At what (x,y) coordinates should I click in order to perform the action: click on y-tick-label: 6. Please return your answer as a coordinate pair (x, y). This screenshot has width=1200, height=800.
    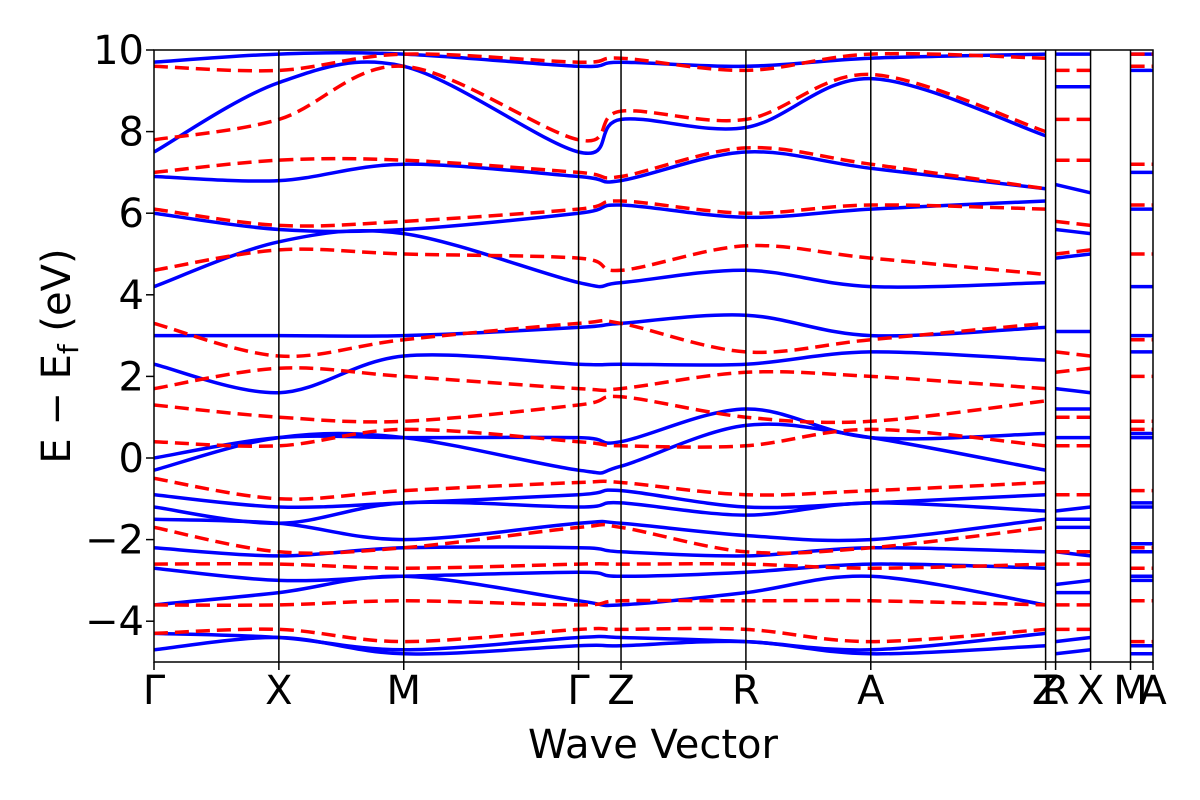
    Looking at the image, I should click on (131, 214).